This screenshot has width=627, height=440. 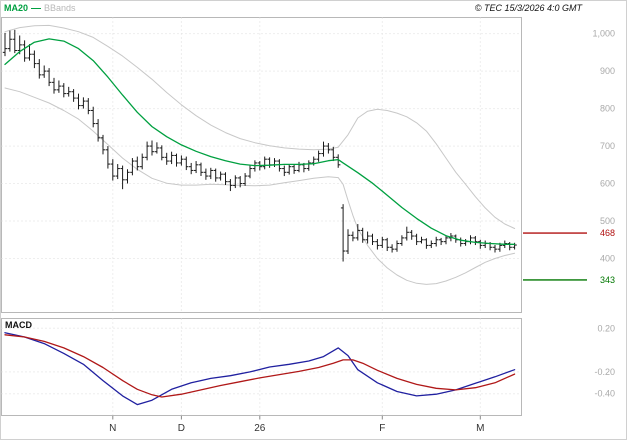 What do you see at coordinates (480, 428) in the screenshot?
I see `x-axis-label: M` at bounding box center [480, 428].